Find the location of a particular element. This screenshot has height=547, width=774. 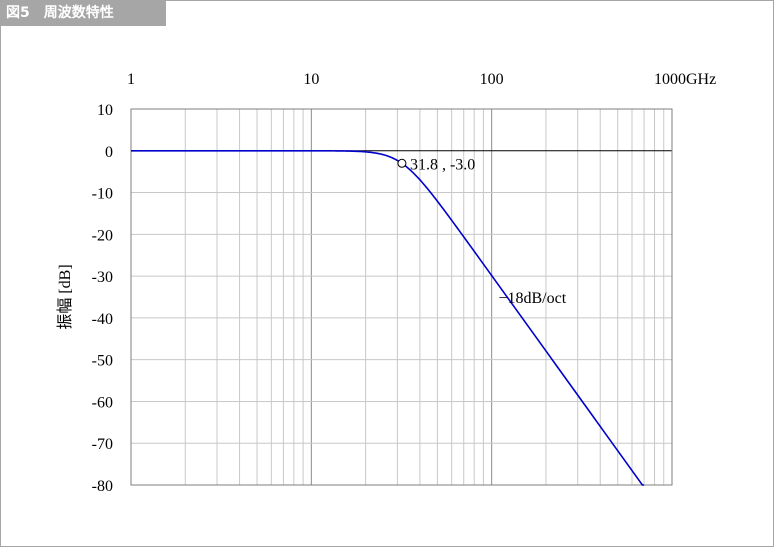

x-tick-label: 100 is located at coordinates (492, 79).